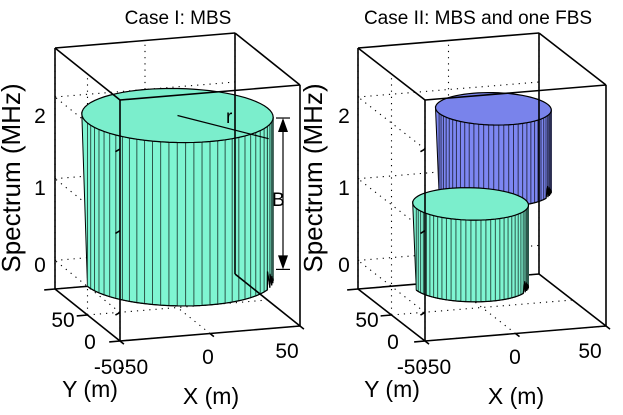 This screenshot has height=415, width=623. I want to click on panel-title: Case II: MBS and one FBS, so click(478, 18).